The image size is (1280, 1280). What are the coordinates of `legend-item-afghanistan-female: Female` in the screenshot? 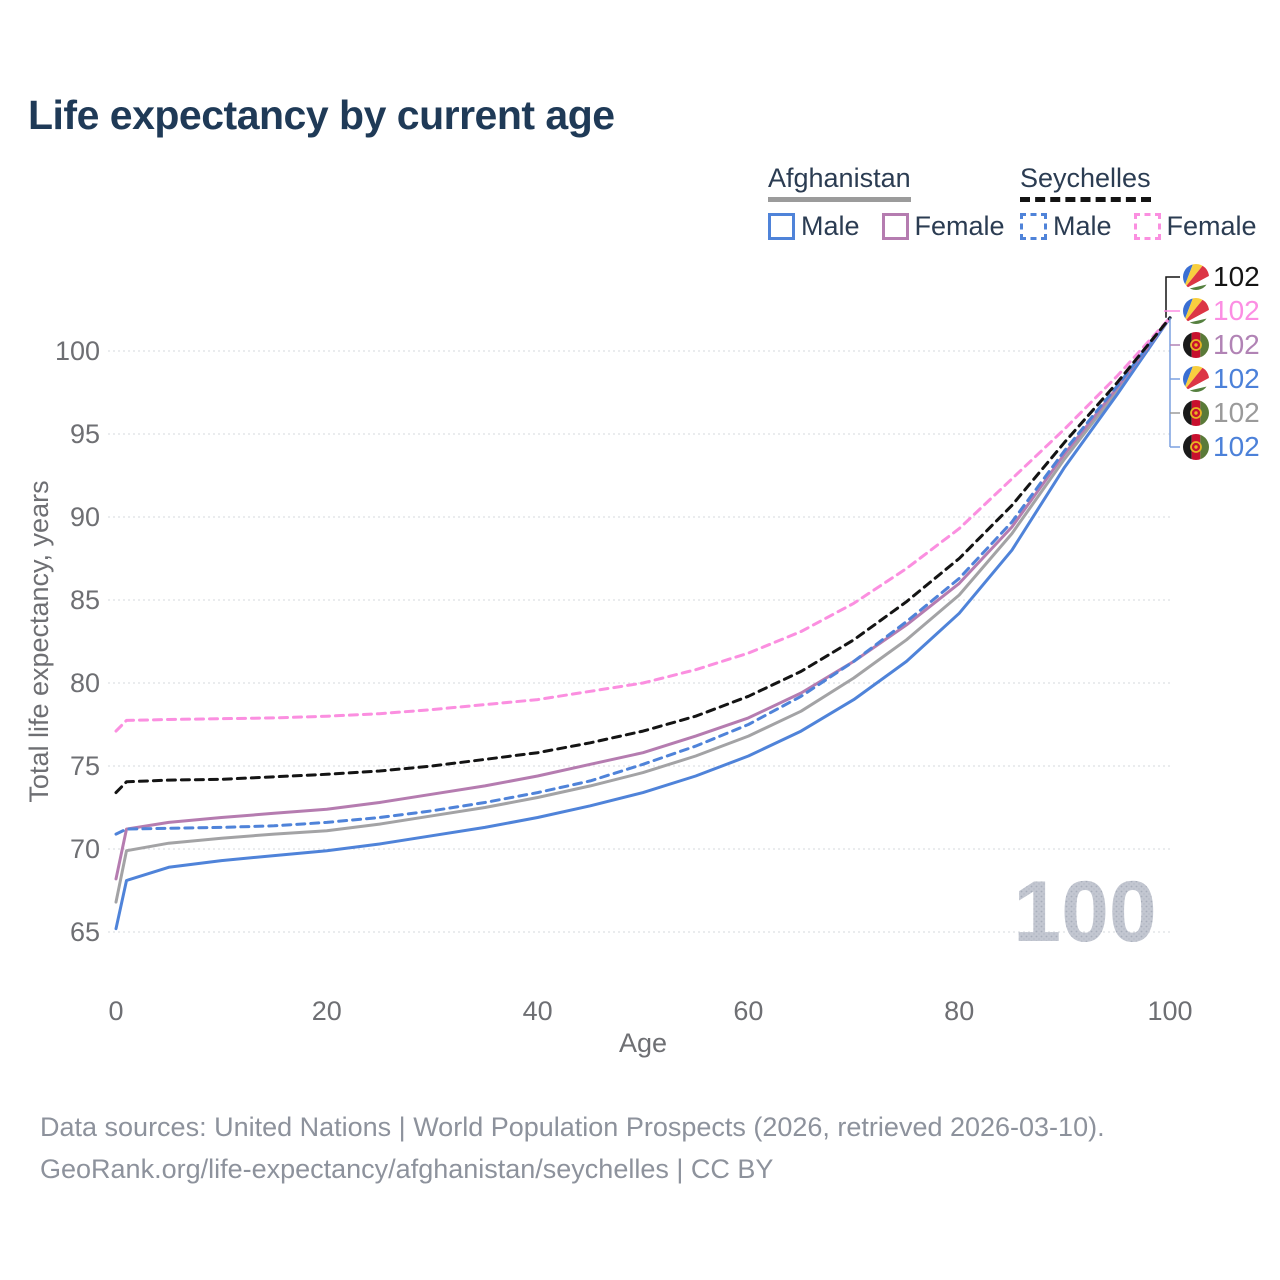 It's located at (943, 226).